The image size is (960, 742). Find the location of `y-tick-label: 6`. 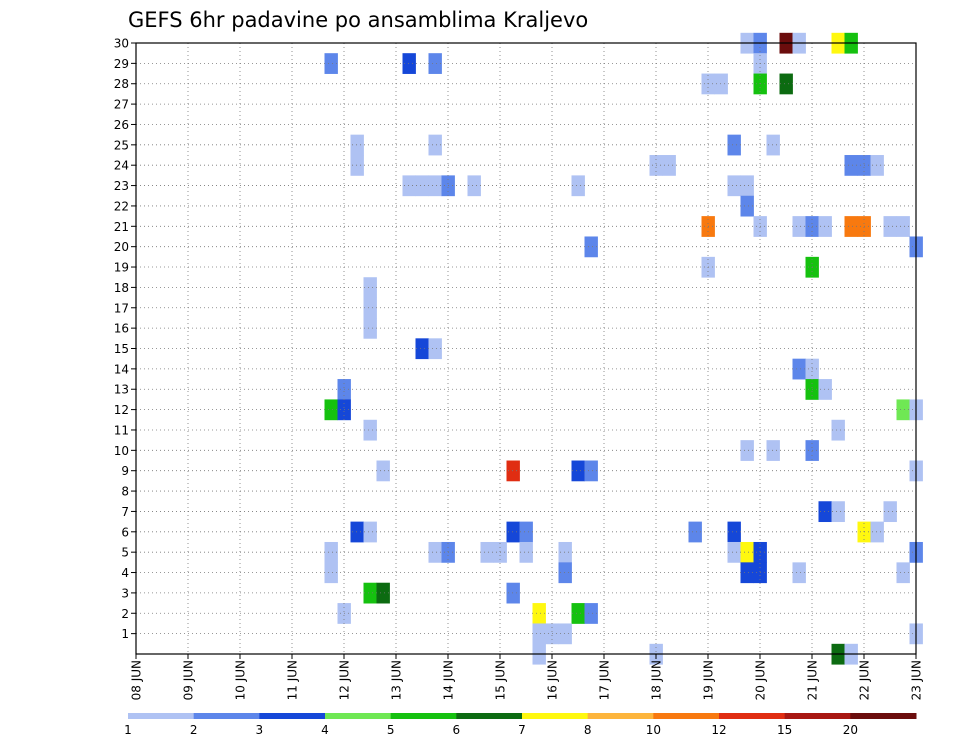

y-tick-label: 6 is located at coordinates (125, 532).